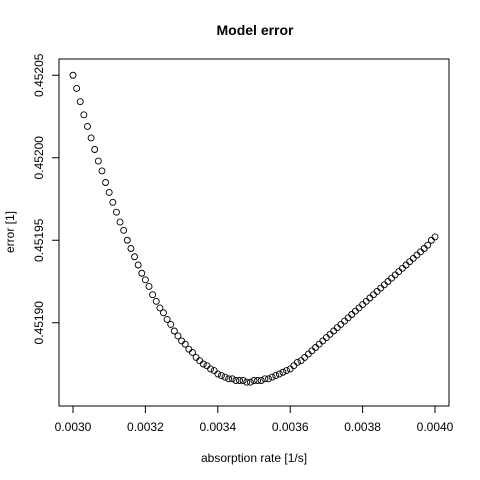  What do you see at coordinates (255, 30) in the screenshot?
I see `chart-title: Model error` at bounding box center [255, 30].